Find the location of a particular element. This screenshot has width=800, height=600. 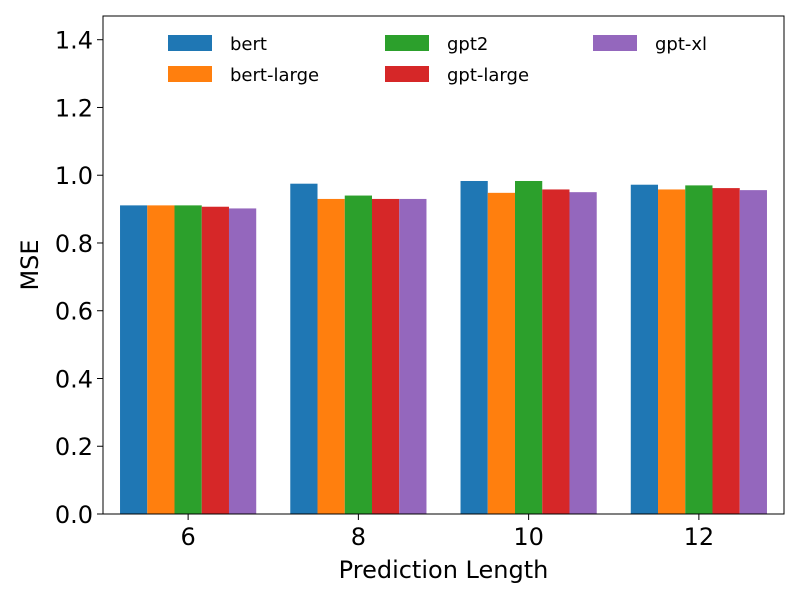

y-tick-labels: 0.0 0.2 0.4 0.6 0.8 1.0 1.2 1.4 is located at coordinates (74, 278).